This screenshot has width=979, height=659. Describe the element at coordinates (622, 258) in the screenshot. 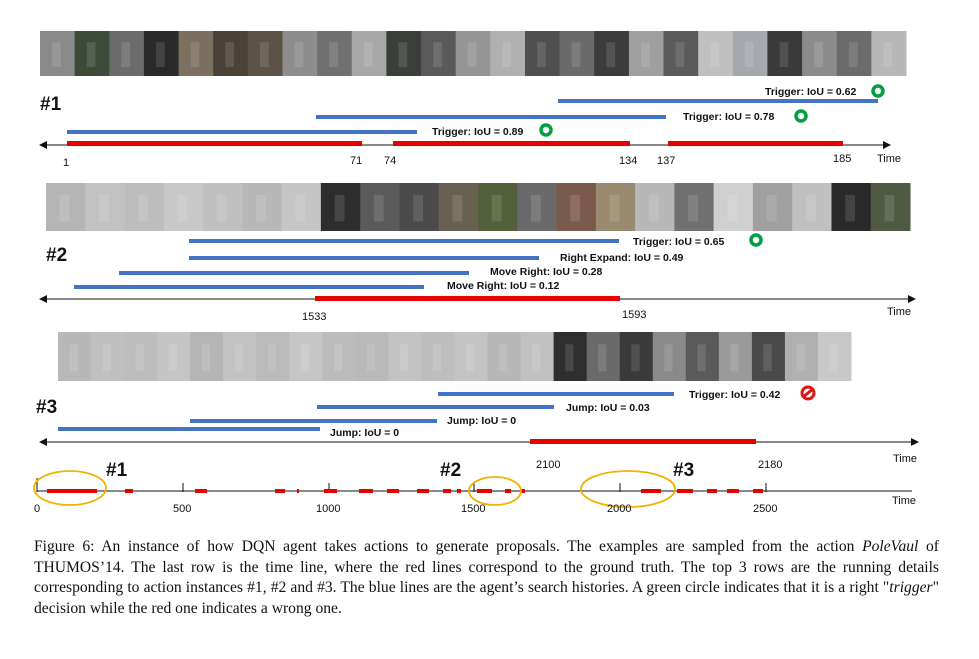

I see `search-annotation: Right Expand: IoU = 0.49` at that location.